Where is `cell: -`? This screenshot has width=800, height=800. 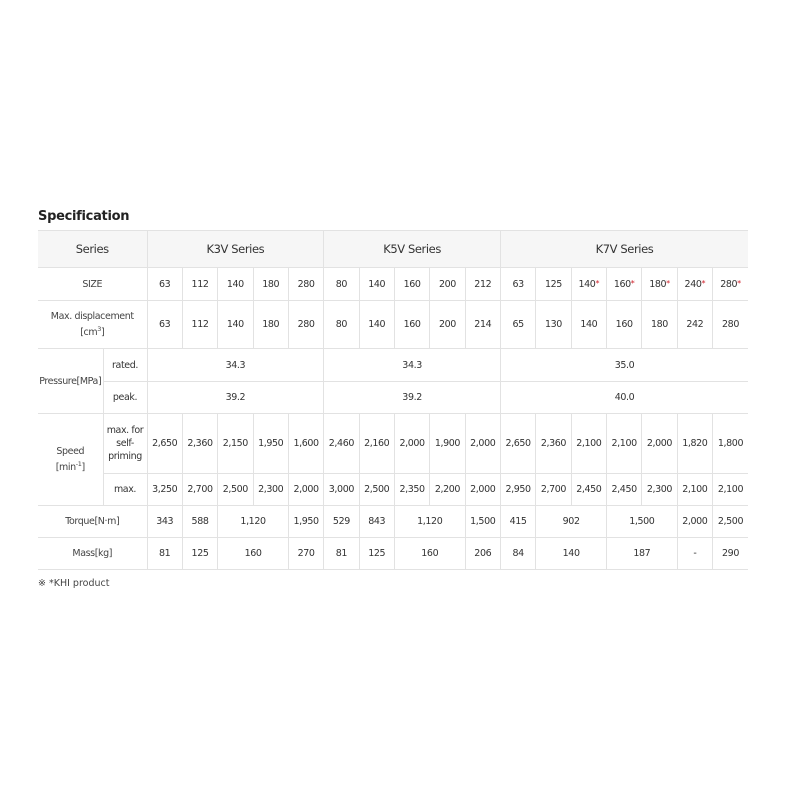
cell: - is located at coordinates (695, 553).